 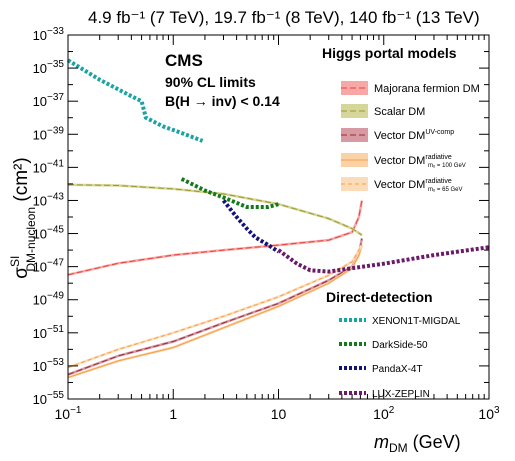 I want to click on legend-dd-label: PandaX-4T, so click(x=397, y=369).